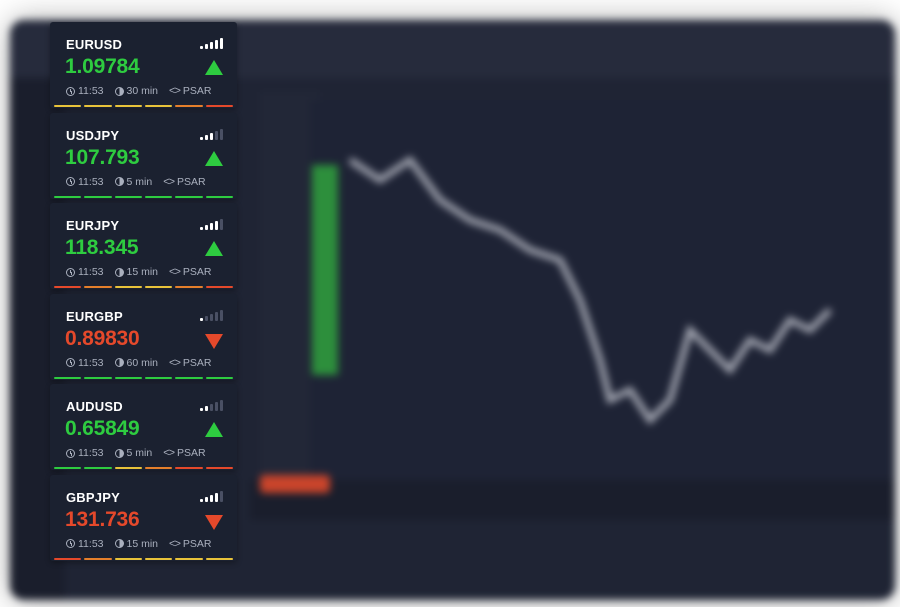 This screenshot has width=900, height=607. Describe the element at coordinates (143, 246) in the screenshot. I see `ticker-card: EURJPY 118.345 11:53 15 min <> PSAR` at that location.